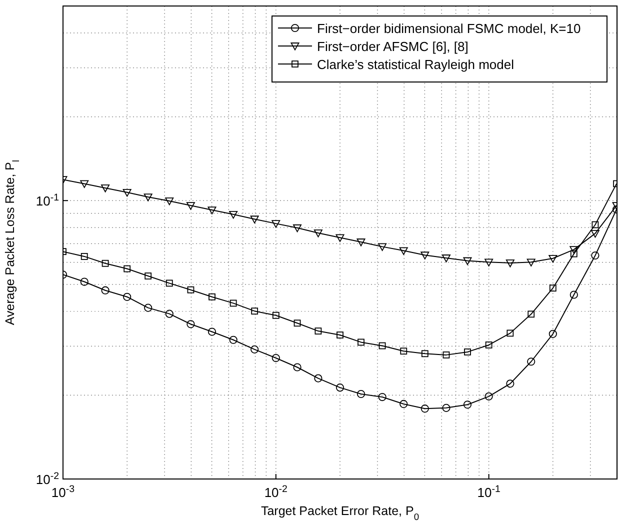 The height and width of the screenshot is (528, 618). What do you see at coordinates (276, 492) in the screenshot?
I see `x-tick-label: 10$^{-2}$` at bounding box center [276, 492].